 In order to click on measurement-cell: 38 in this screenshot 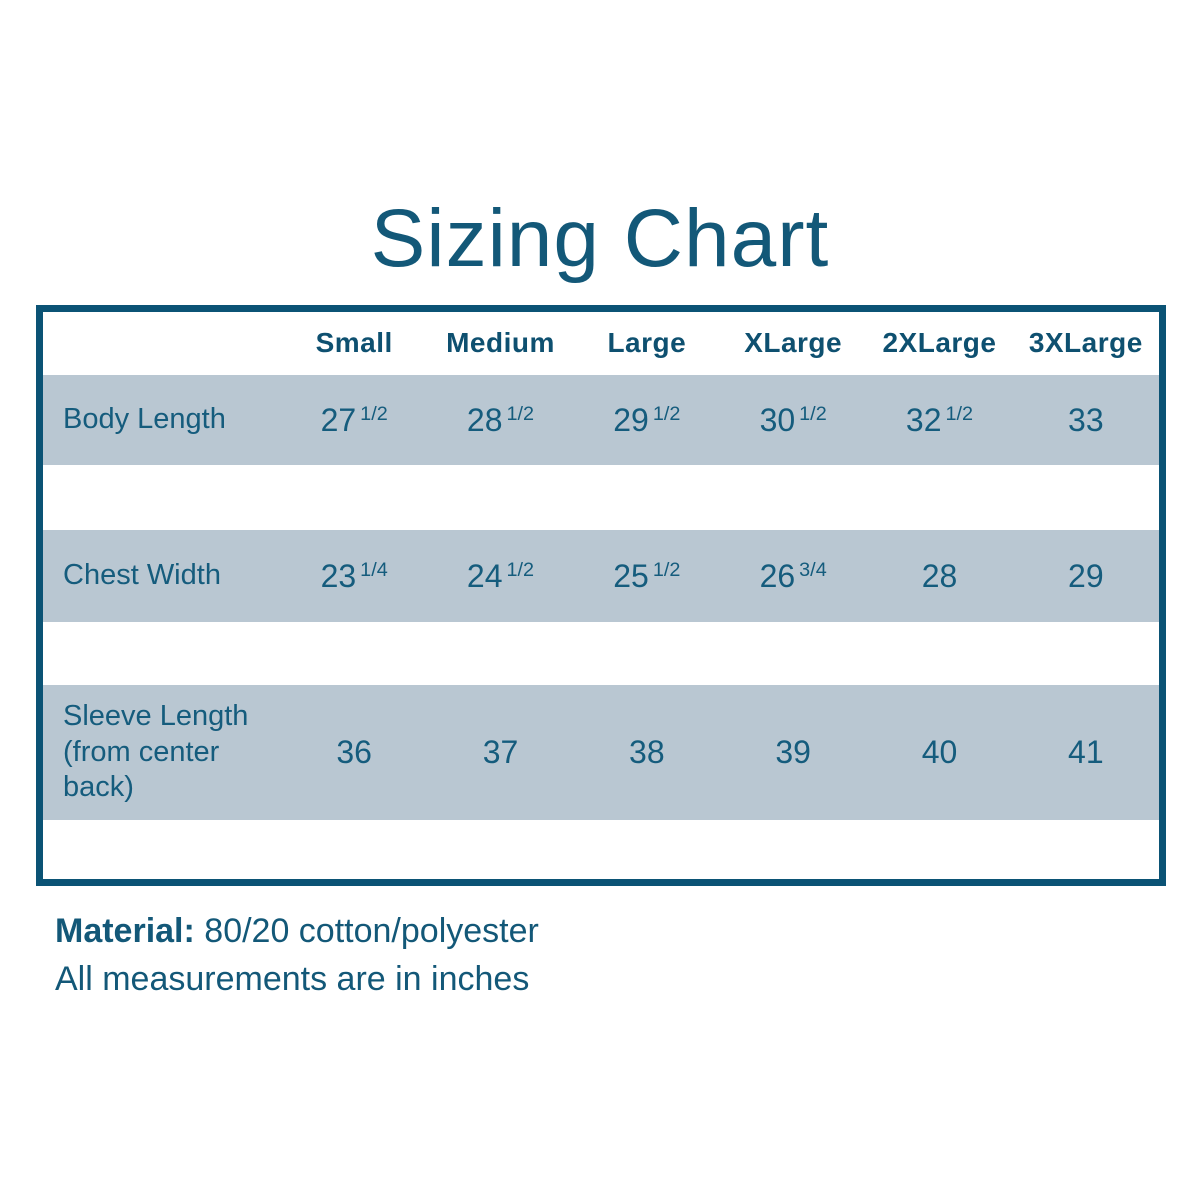, I will do `click(647, 752)`.